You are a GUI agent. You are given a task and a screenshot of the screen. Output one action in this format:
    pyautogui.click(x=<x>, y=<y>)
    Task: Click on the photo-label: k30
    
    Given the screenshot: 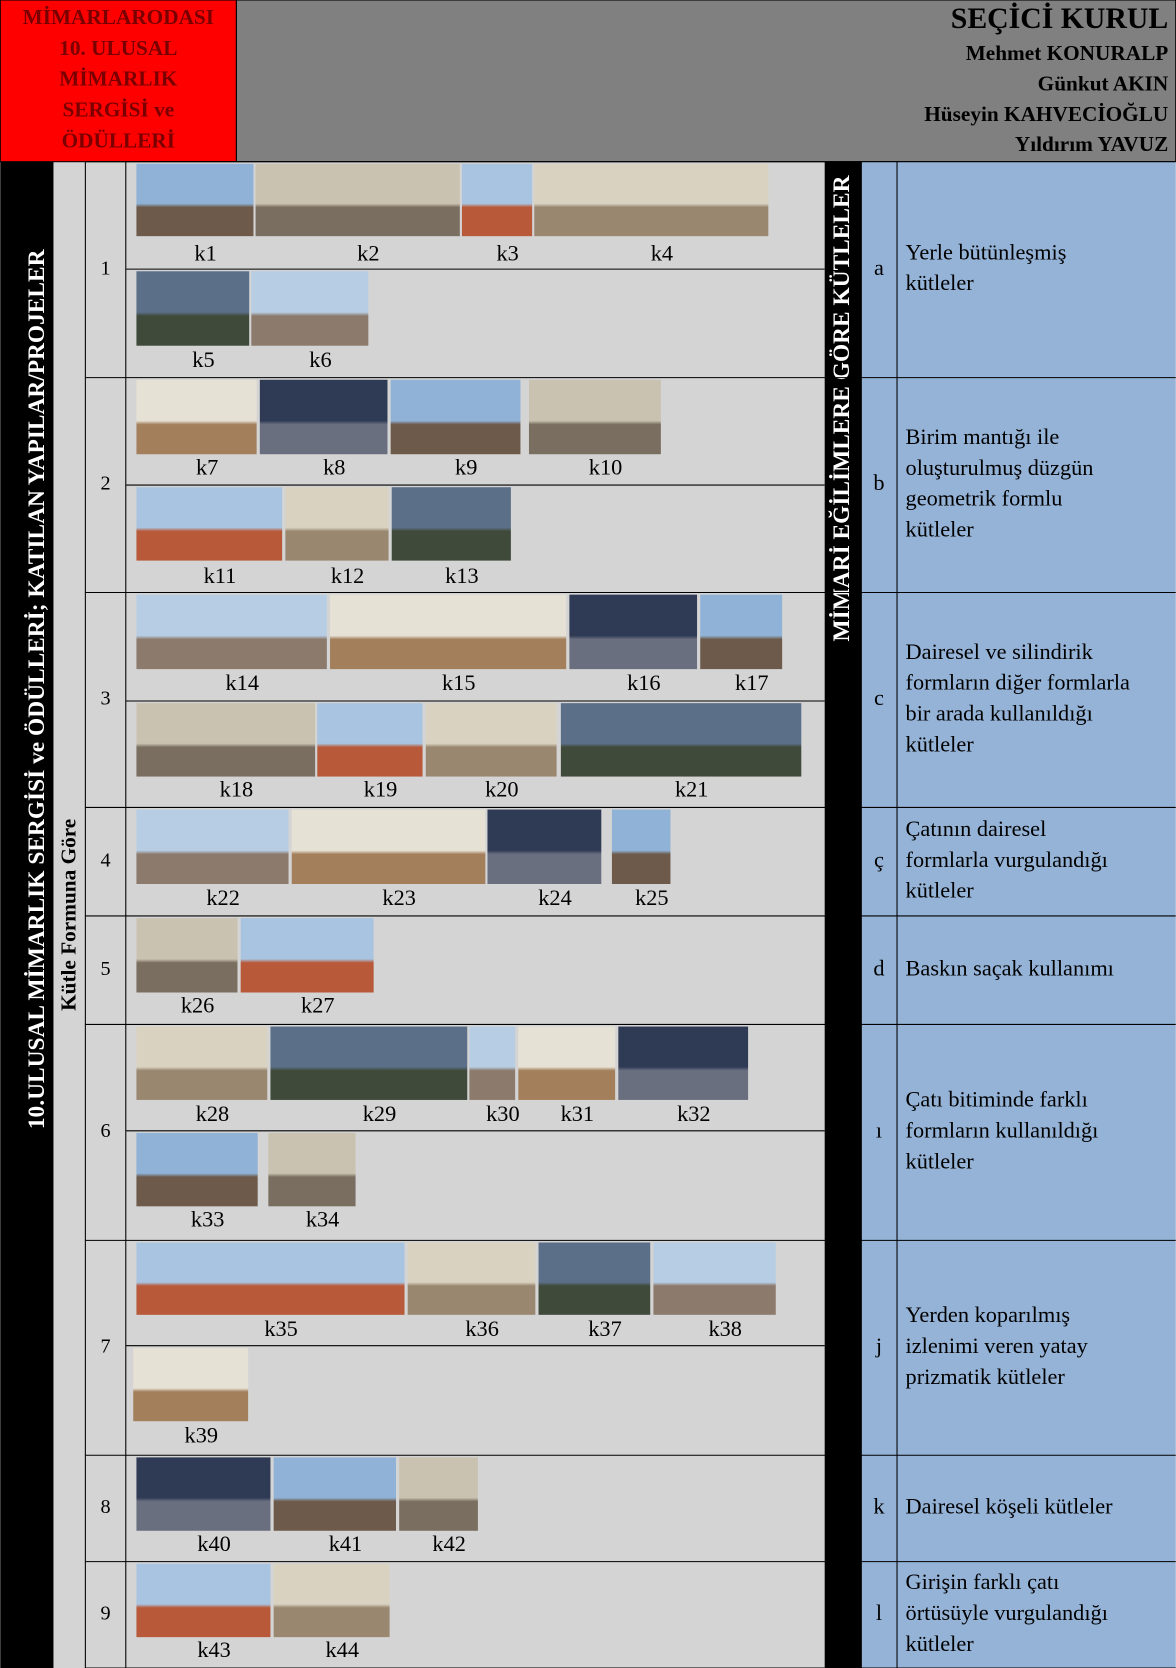 What is the action you would take?
    pyautogui.click(x=502, y=1113)
    